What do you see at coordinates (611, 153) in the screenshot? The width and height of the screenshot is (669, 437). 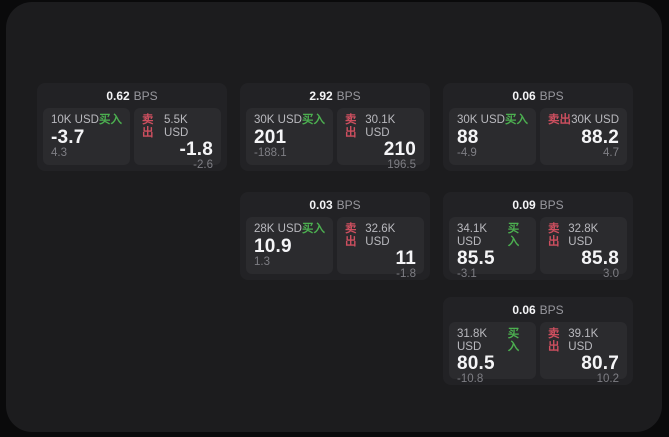 I see `sell-delta: 4.7` at bounding box center [611, 153].